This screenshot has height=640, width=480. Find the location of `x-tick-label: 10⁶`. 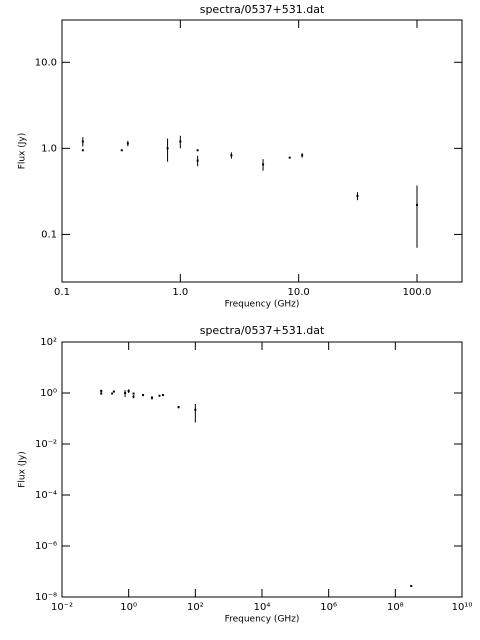

x-tick-label: 10⁶ is located at coordinates (328, 607).